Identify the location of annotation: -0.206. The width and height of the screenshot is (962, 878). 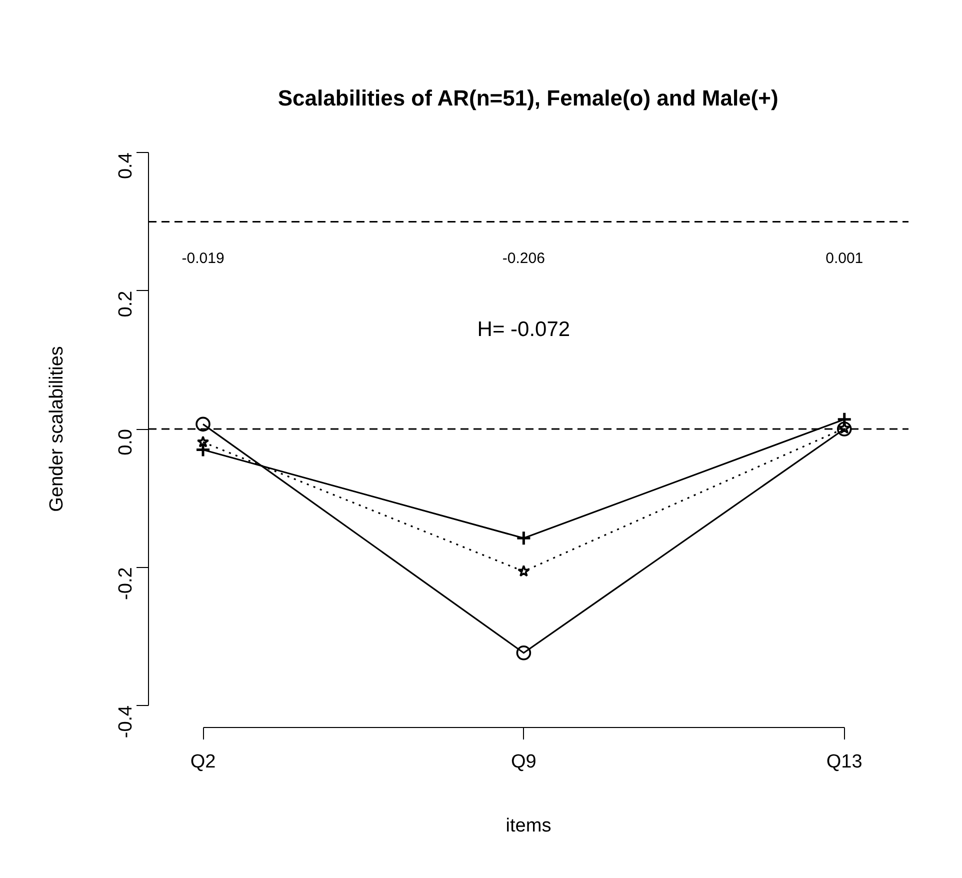
(523, 259).